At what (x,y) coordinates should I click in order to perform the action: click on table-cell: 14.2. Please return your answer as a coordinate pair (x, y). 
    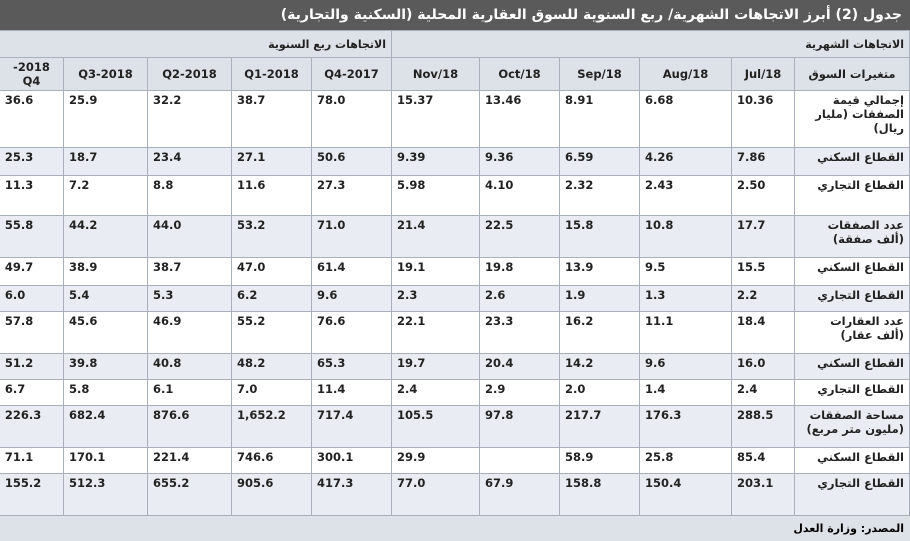
    Looking at the image, I should click on (599, 366).